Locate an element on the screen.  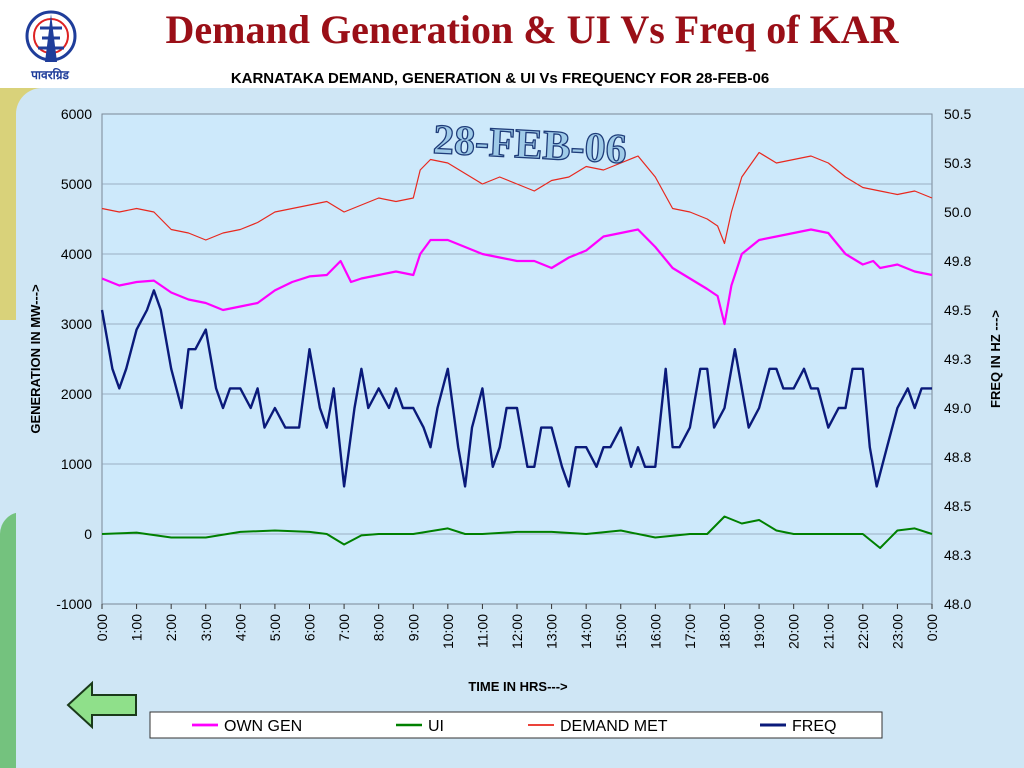
x-tick-label: 5:00 is located at coordinates (275, 627).